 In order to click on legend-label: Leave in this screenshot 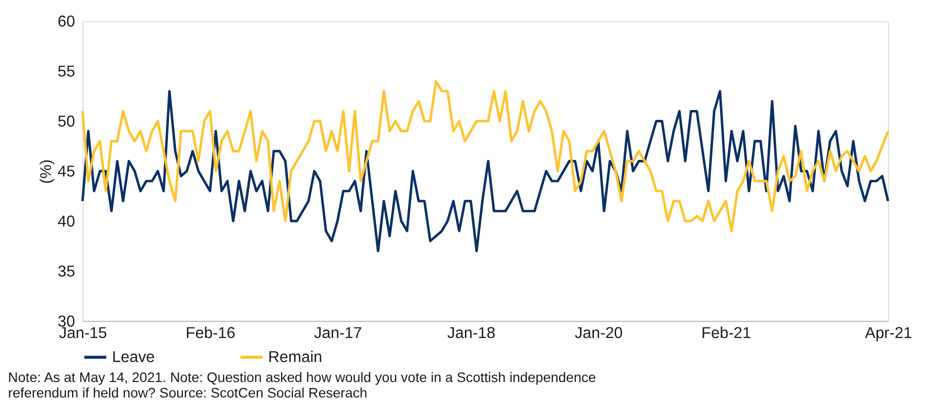, I will do `click(134, 357)`.